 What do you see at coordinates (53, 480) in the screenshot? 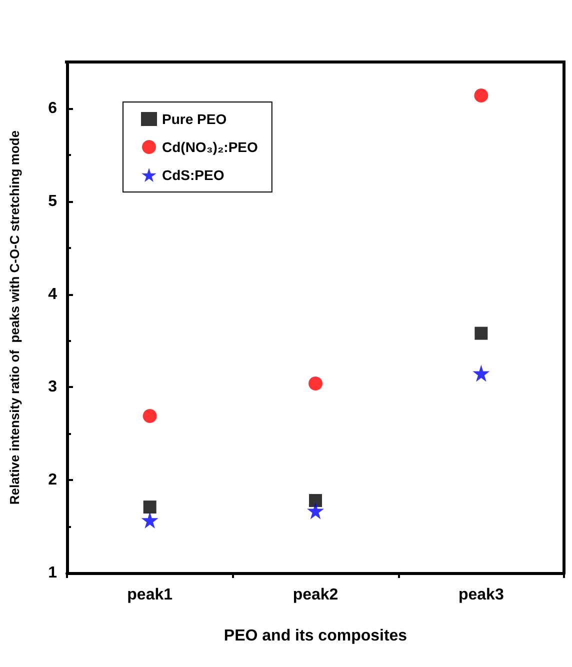
I see `y-tick-label: 2` at bounding box center [53, 480].